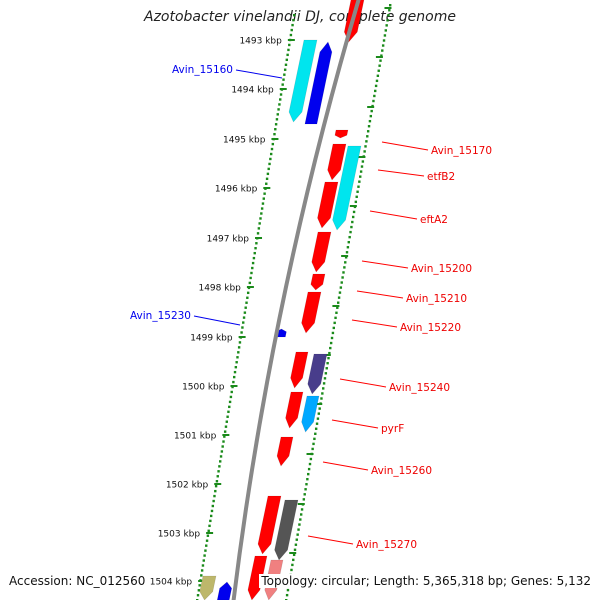 The image size is (600, 600). Describe the element at coordinates (419, 388) in the screenshot. I see `gene-label: Avin_15240` at that location.